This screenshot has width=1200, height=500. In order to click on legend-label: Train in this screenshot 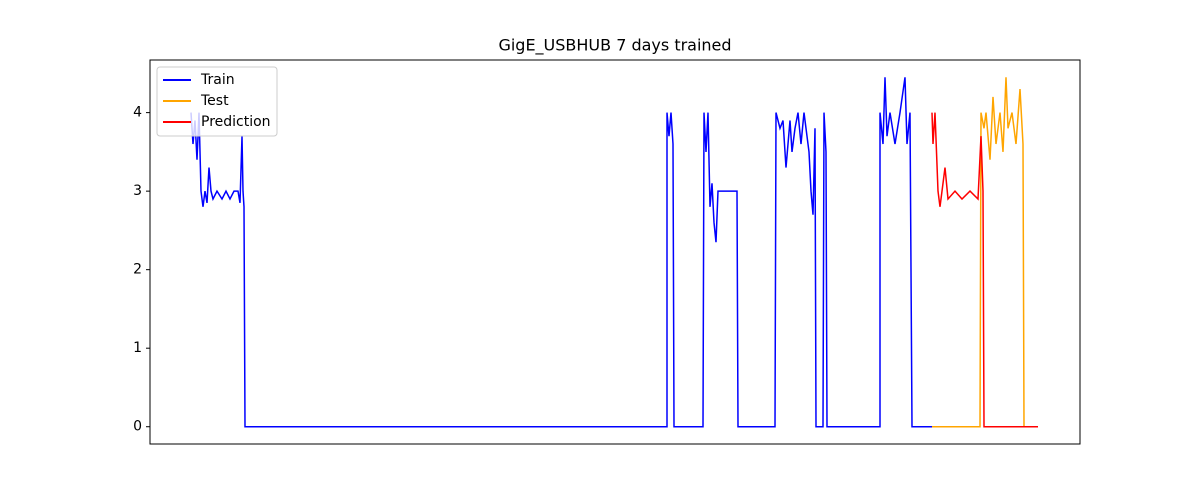, I will do `click(217, 80)`.